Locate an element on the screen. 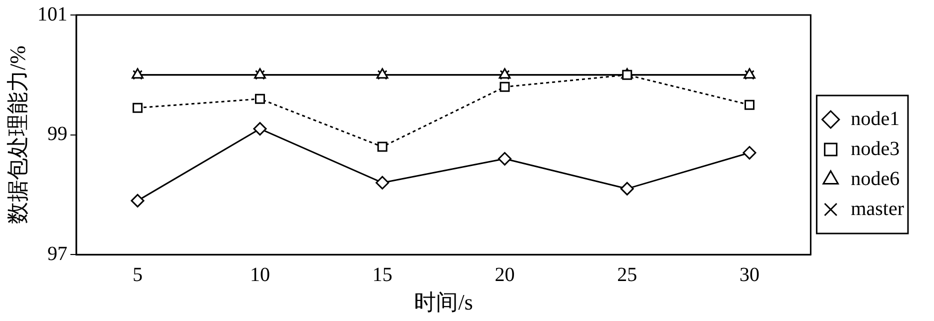 This screenshot has width=934, height=321. x-tick-label: 20 is located at coordinates (504, 275).